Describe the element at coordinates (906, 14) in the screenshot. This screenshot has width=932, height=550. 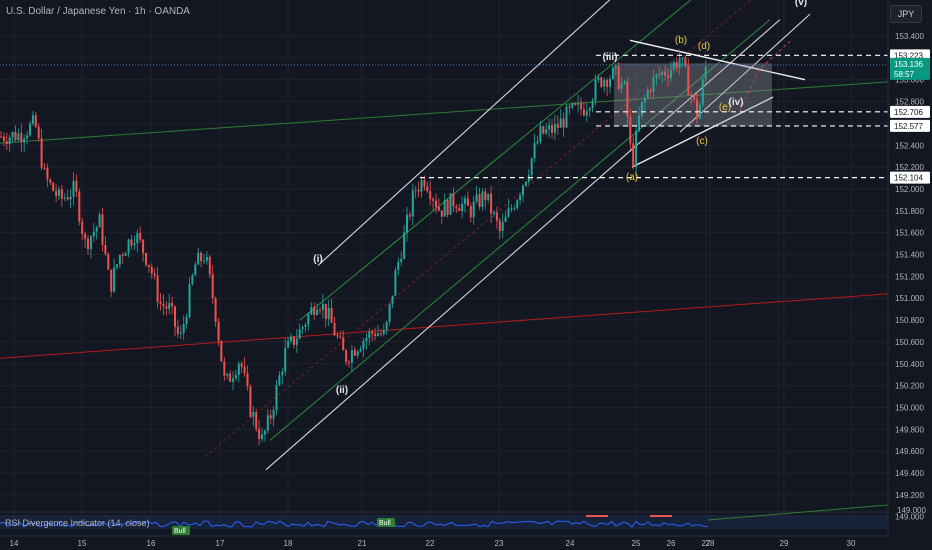
I see `currency-button: JPY` at that location.